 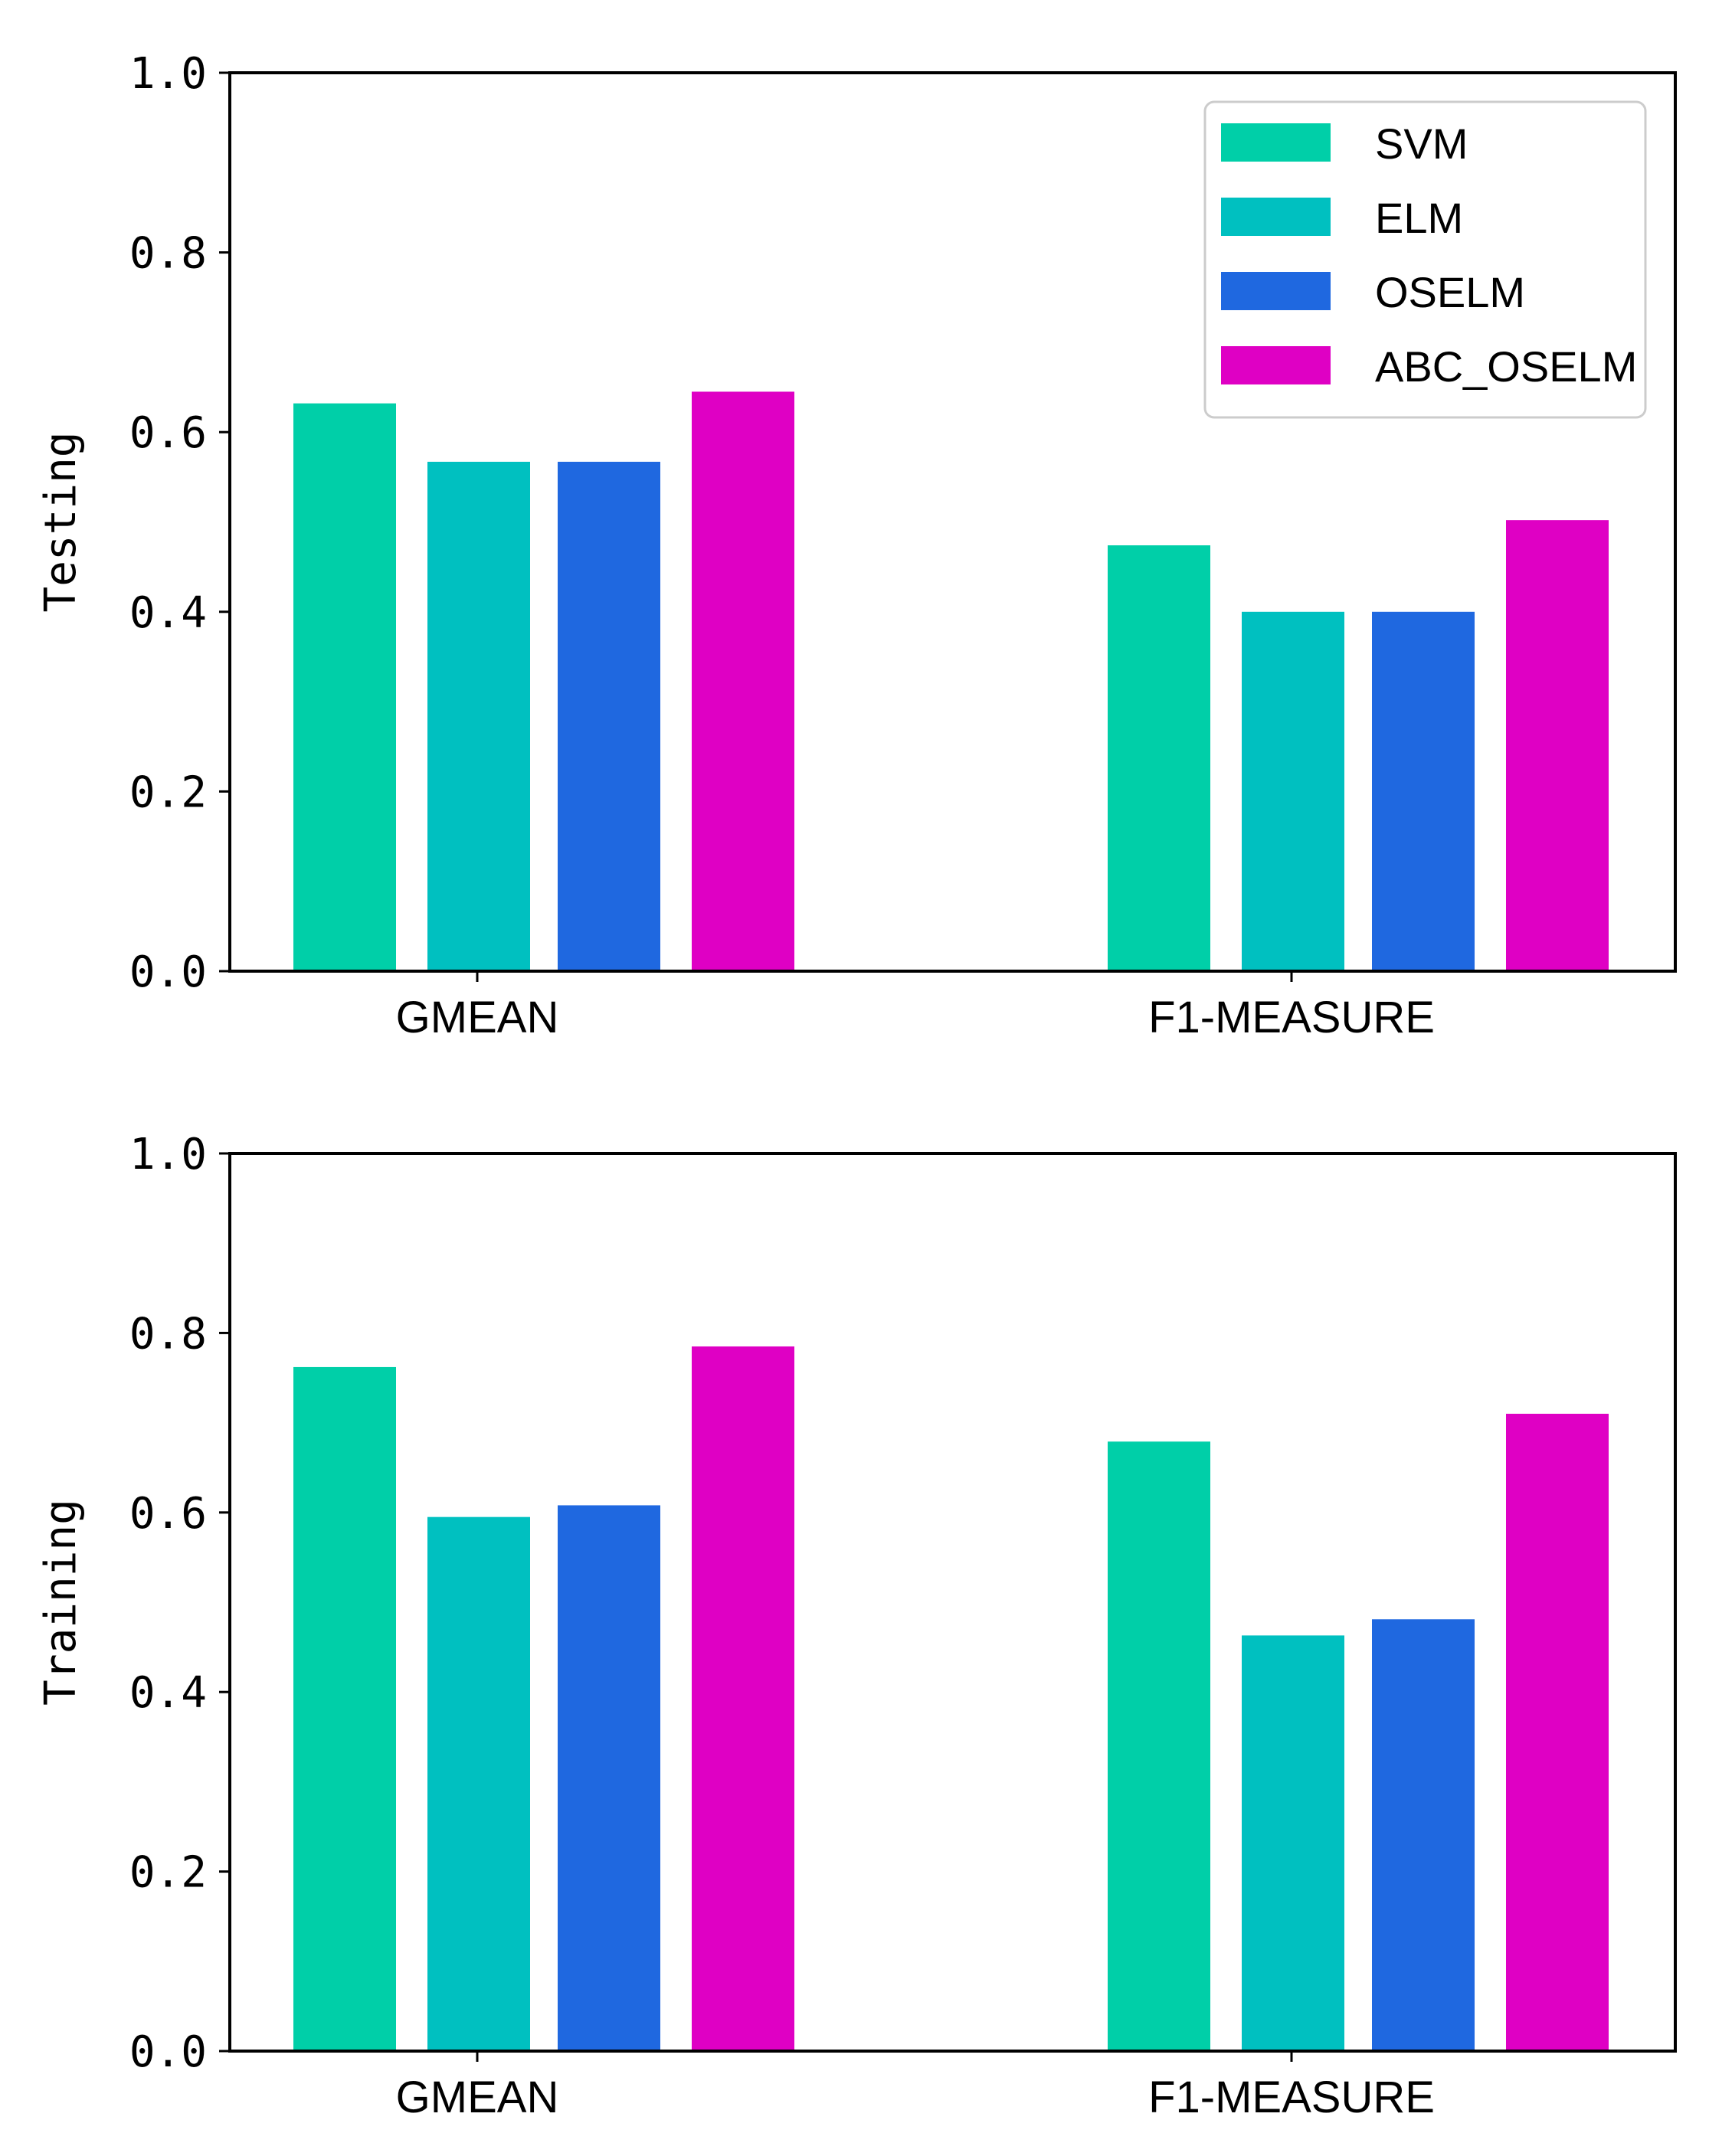 I want to click on legend-swatch-svm, so click(x=1276, y=142).